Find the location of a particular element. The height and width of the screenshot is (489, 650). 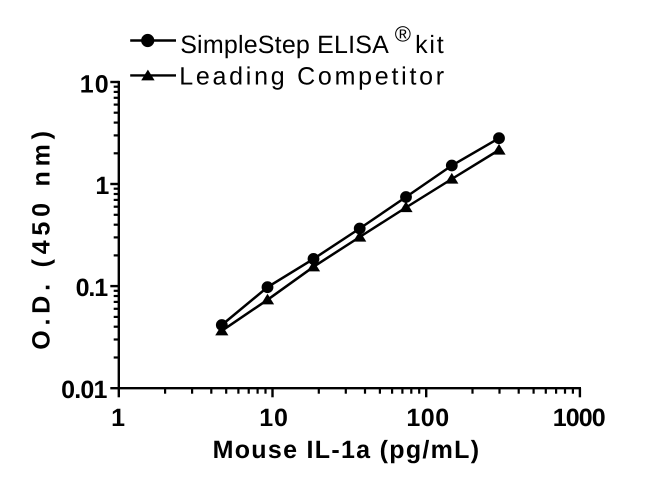

svg-text: 0.1 is located at coordinates (92, 288).